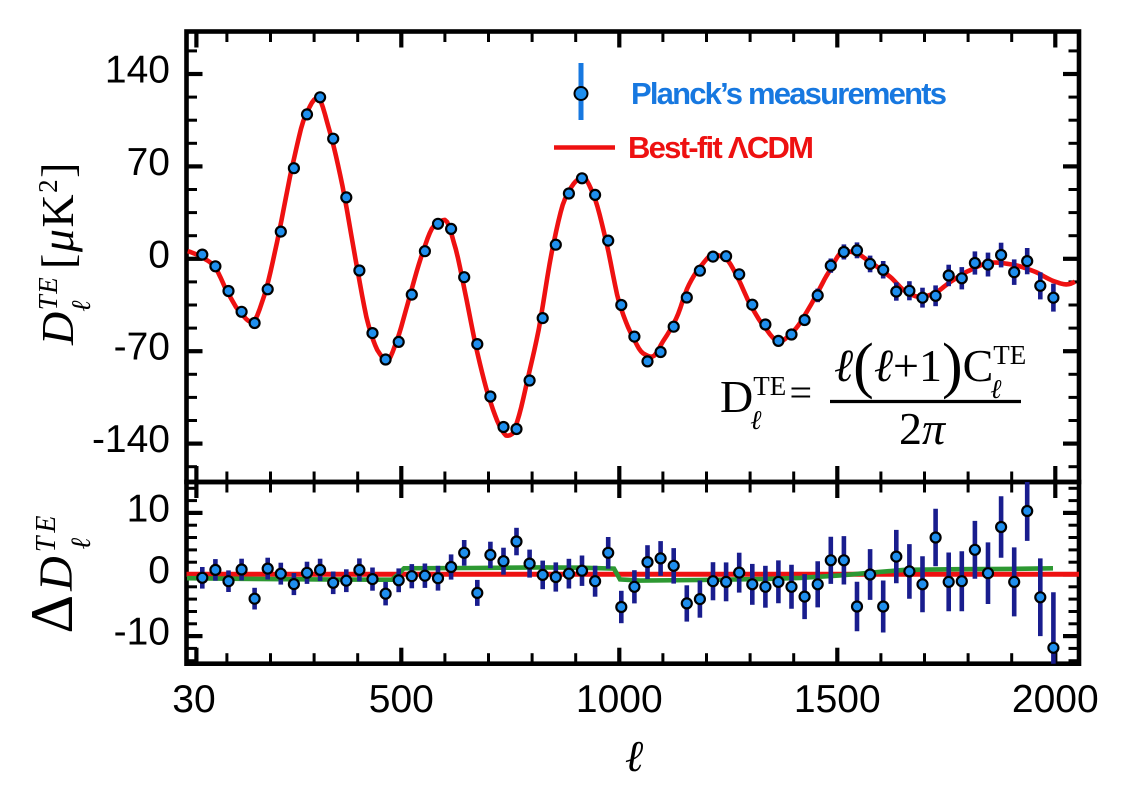  I want to click on svg-text: 1000, so click(619, 699).